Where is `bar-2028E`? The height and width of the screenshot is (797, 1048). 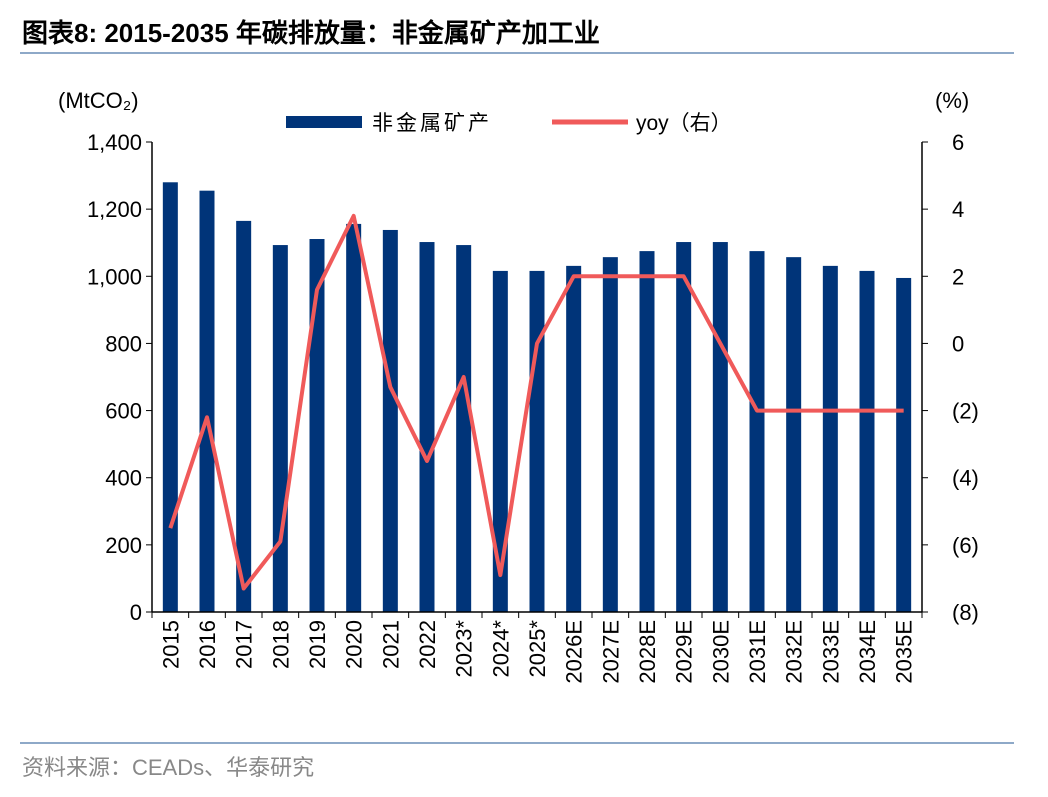 bar-2028E is located at coordinates (647, 431).